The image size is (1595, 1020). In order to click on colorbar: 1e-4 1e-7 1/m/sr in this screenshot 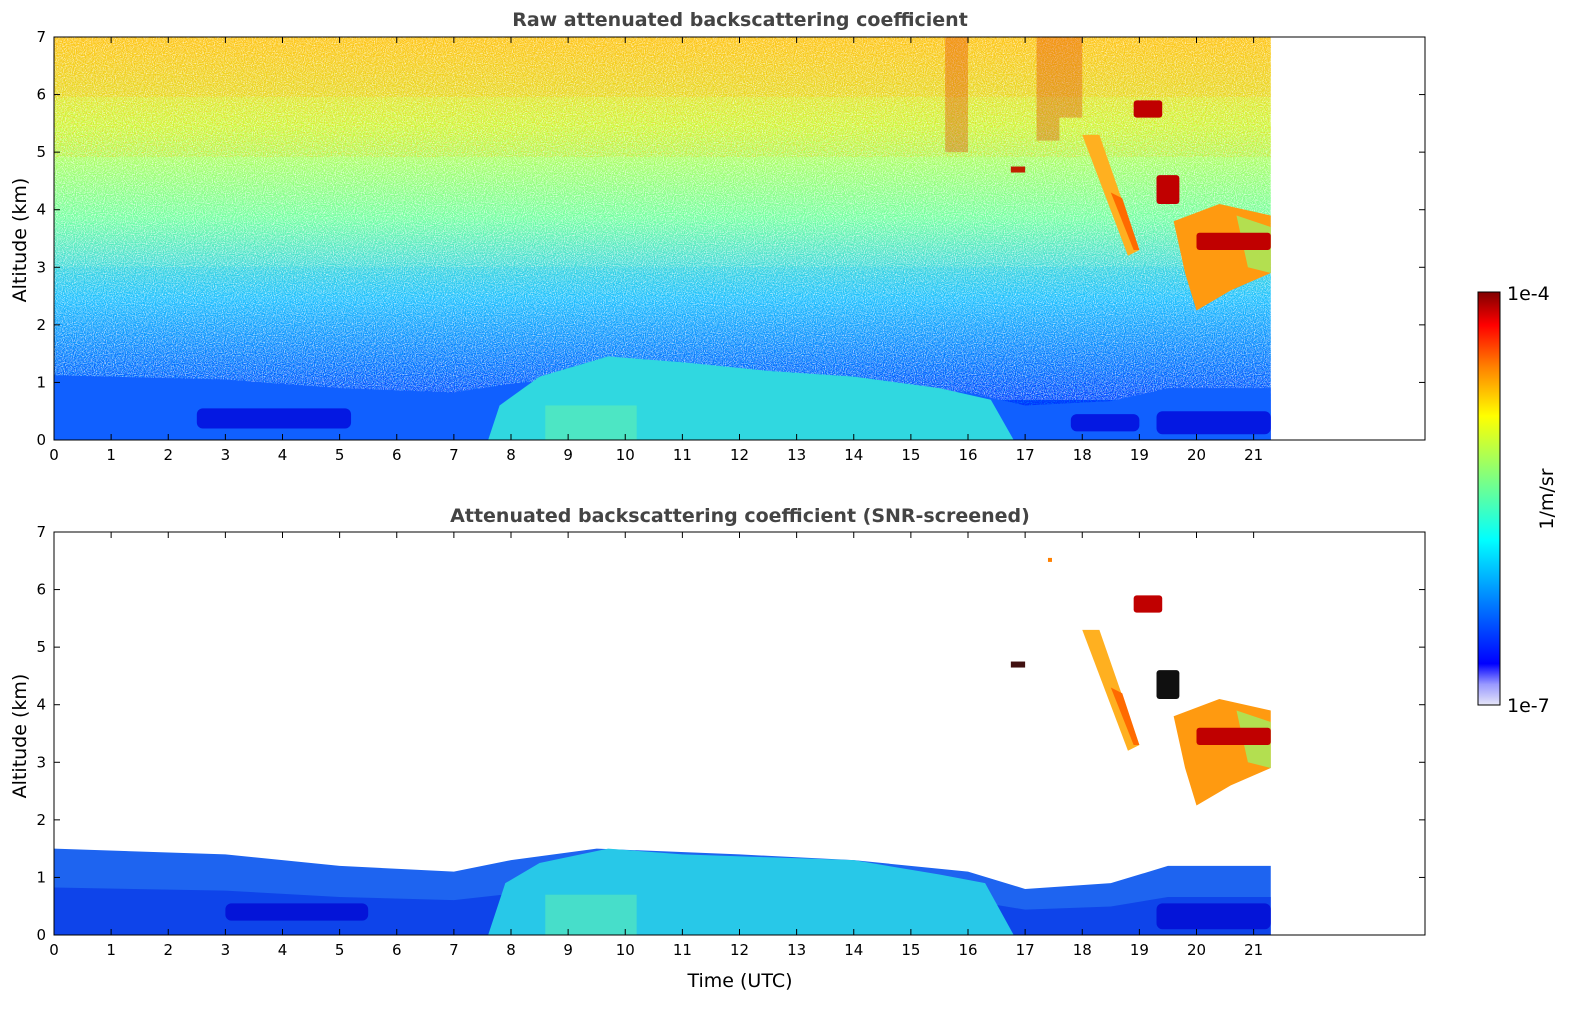, I will do `click(1517, 500)`.